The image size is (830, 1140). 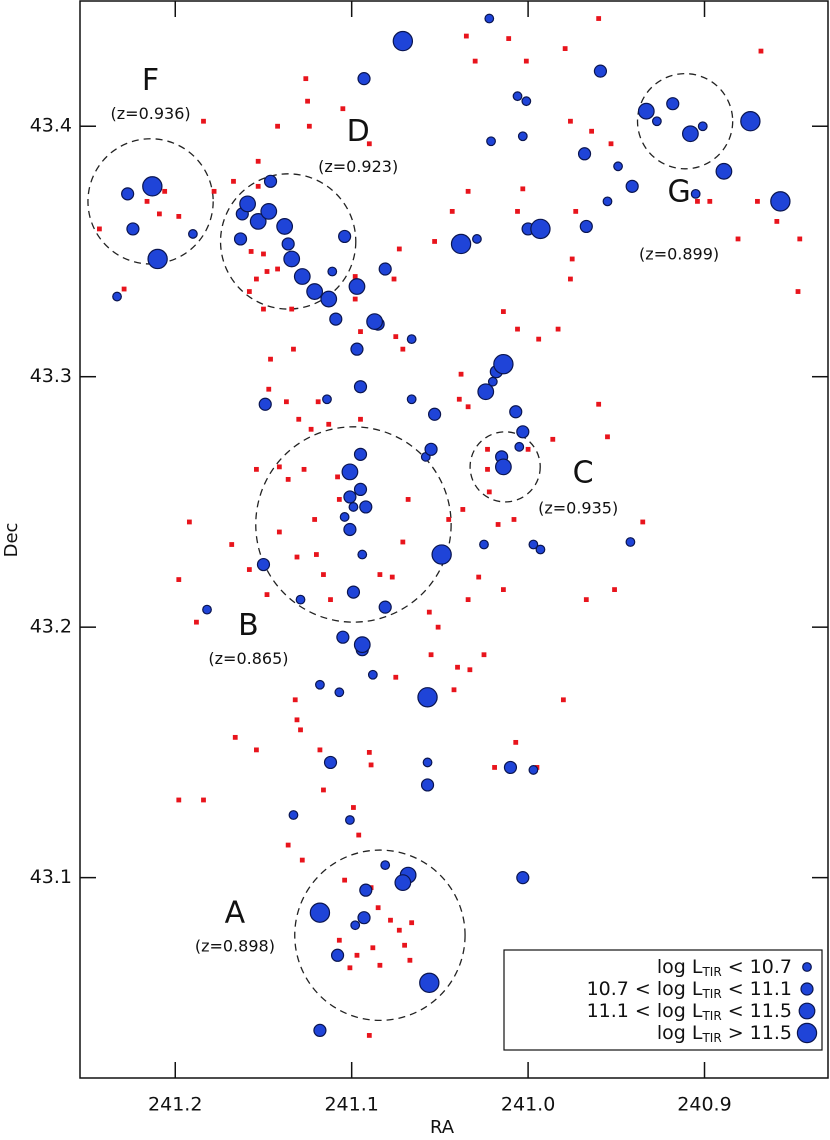 What do you see at coordinates (442, 1127) in the screenshot?
I see `x-axis-label: RA` at bounding box center [442, 1127].